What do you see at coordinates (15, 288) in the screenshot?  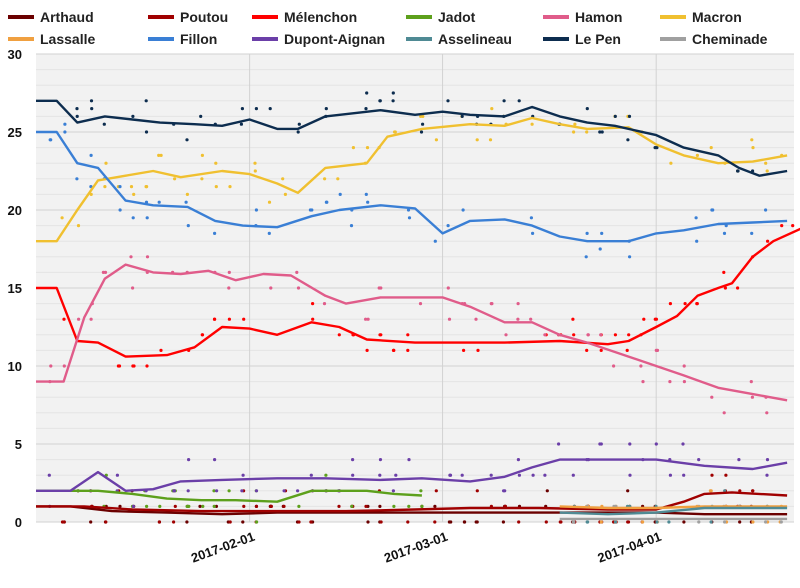 I see `y-tick-label: 15` at bounding box center [15, 288].